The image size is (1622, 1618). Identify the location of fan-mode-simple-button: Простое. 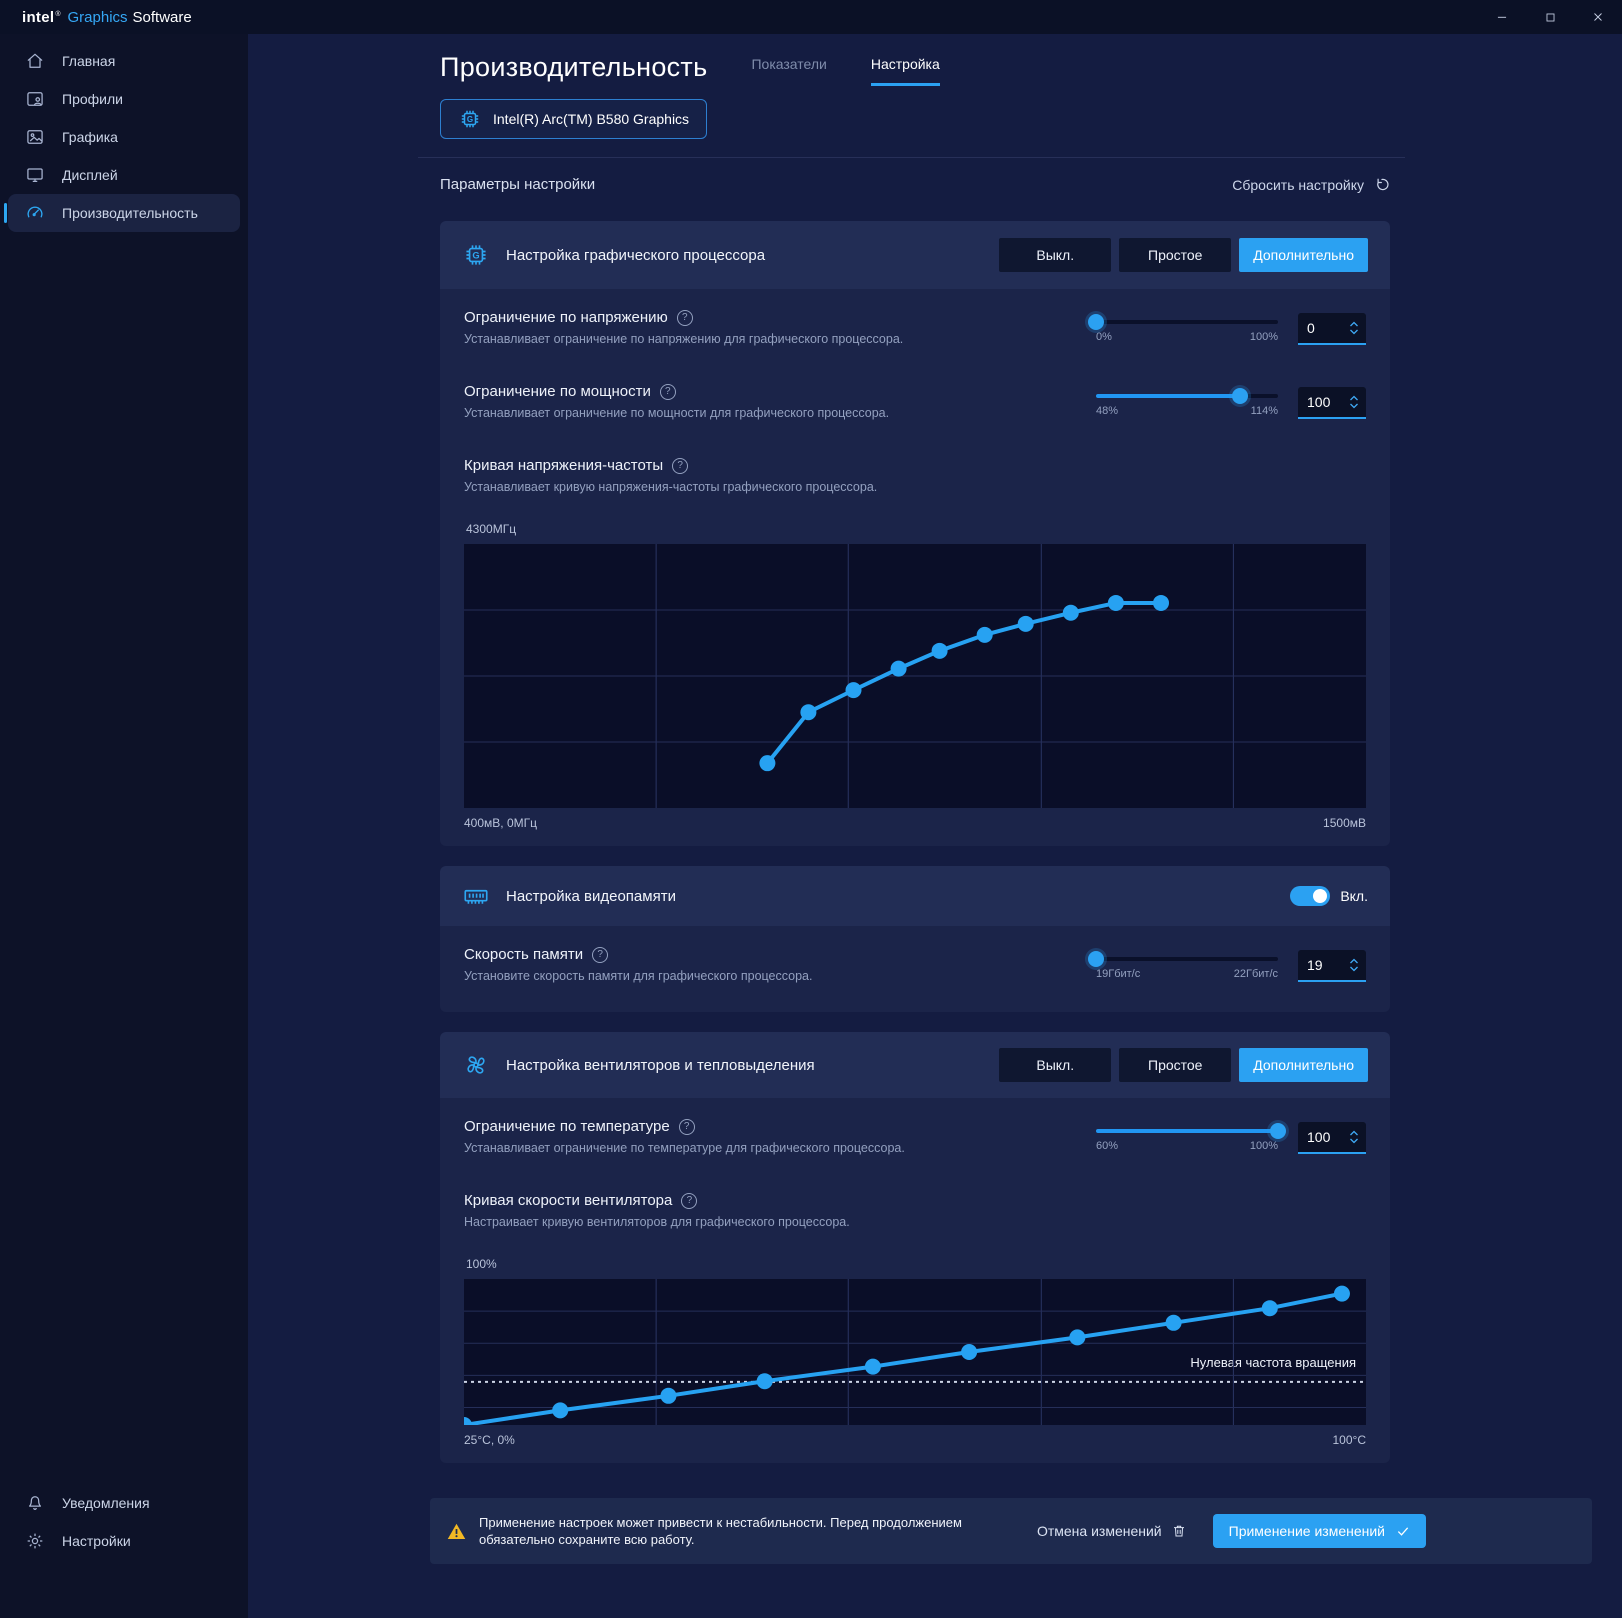
(1175, 1065).